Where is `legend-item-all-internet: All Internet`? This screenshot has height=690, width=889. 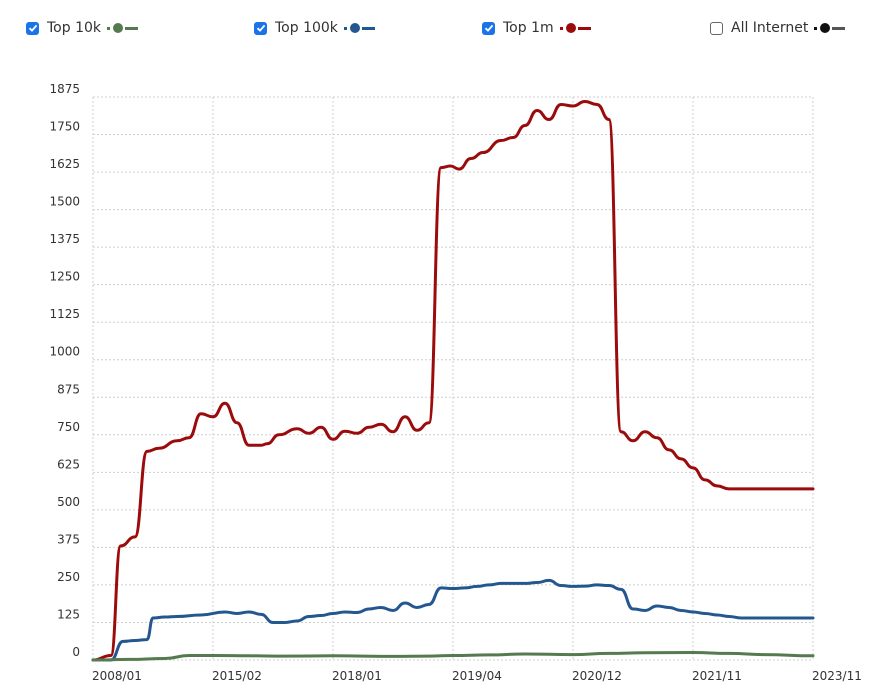
legend-item-all-internet: All Internet is located at coordinates (778, 28).